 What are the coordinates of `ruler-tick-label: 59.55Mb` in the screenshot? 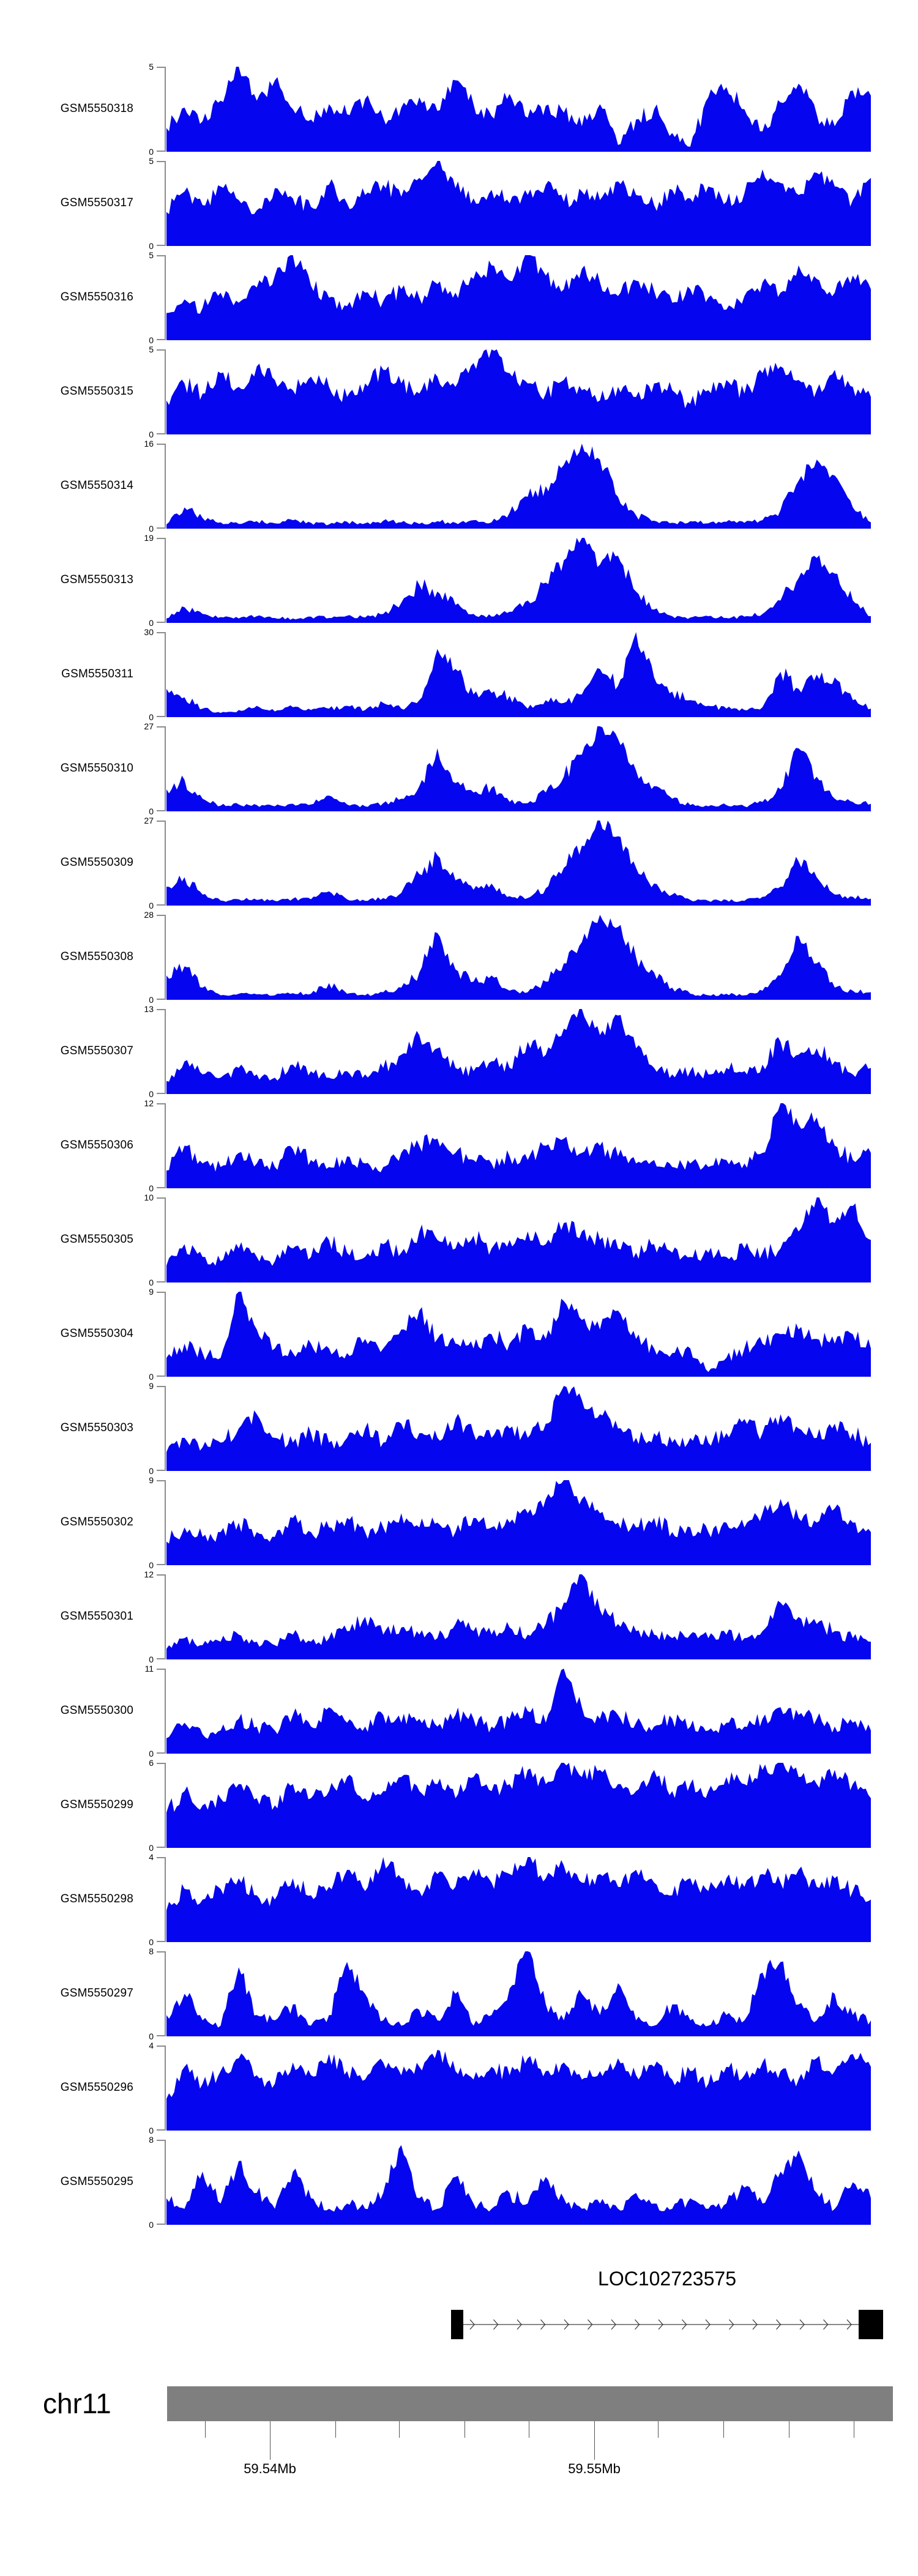 It's located at (594, 2468).